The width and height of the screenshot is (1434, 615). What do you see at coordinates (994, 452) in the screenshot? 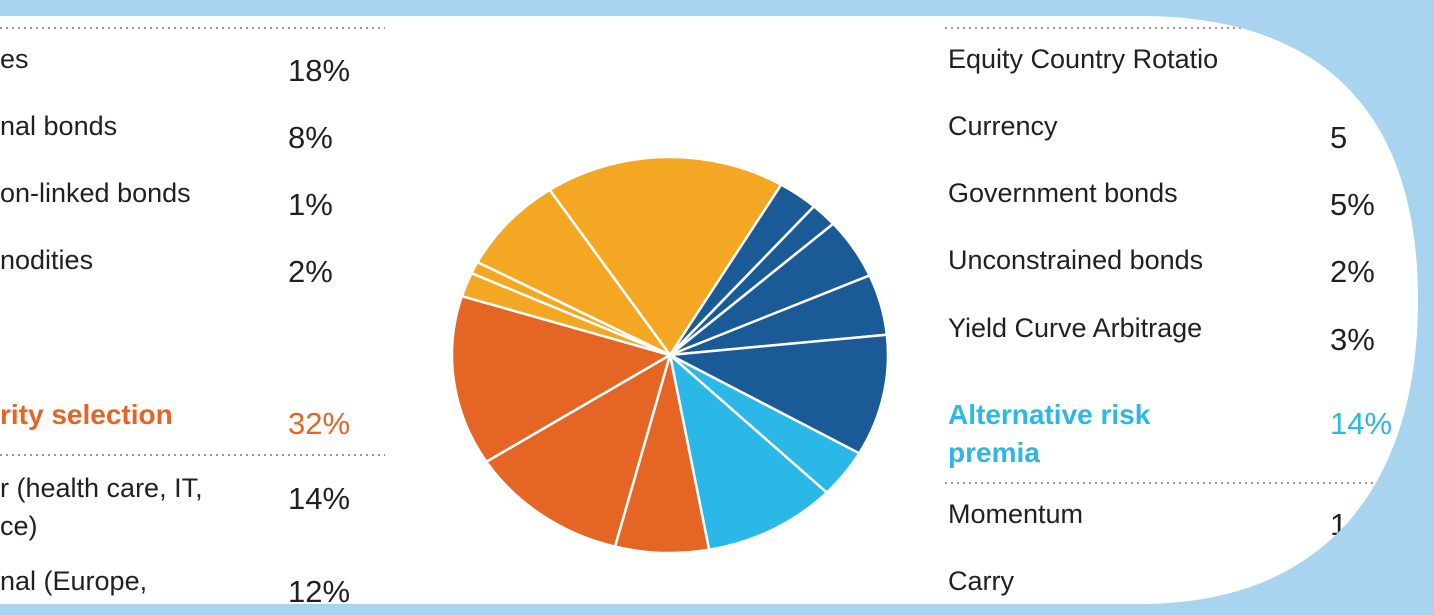
I see `row-label: premia` at bounding box center [994, 452].